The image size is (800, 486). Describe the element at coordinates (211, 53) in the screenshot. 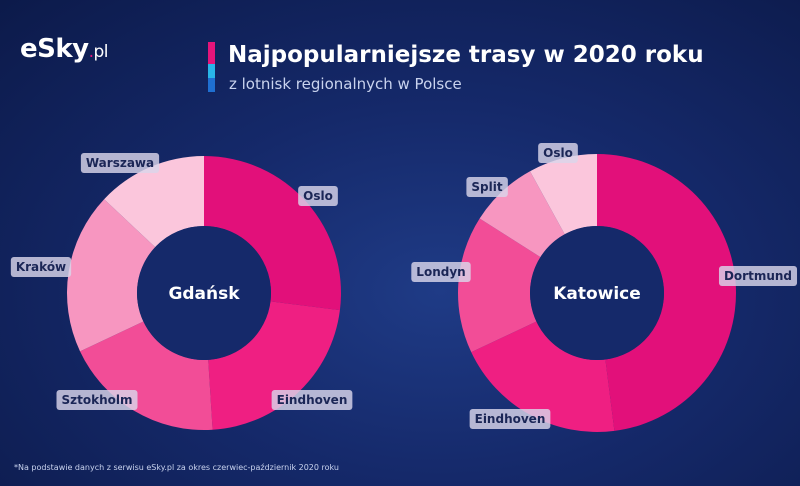

I see `title-bar-pink` at that location.